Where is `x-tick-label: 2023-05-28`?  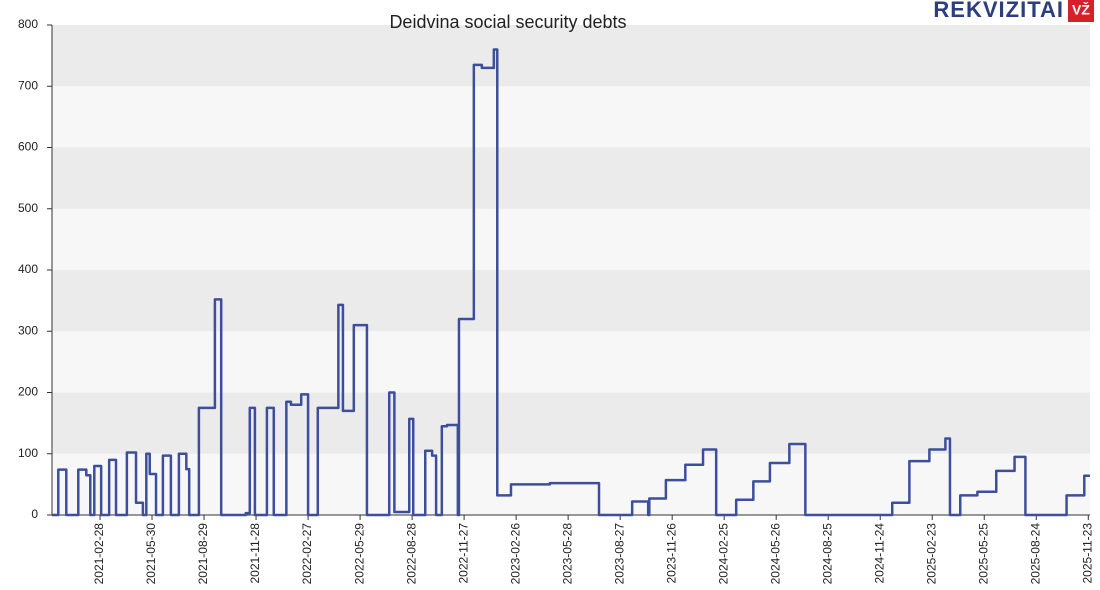 x-tick-label: 2023-05-28 is located at coordinates (567, 554).